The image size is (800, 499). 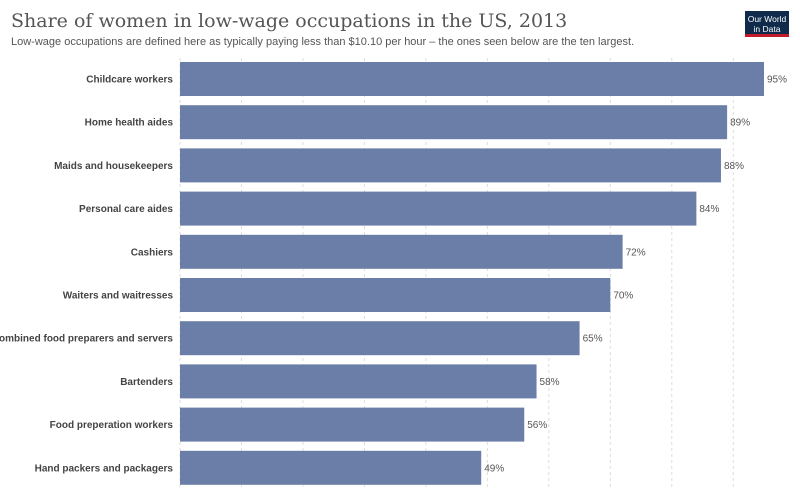 I want to click on value-label: 84%, so click(x=709, y=209).